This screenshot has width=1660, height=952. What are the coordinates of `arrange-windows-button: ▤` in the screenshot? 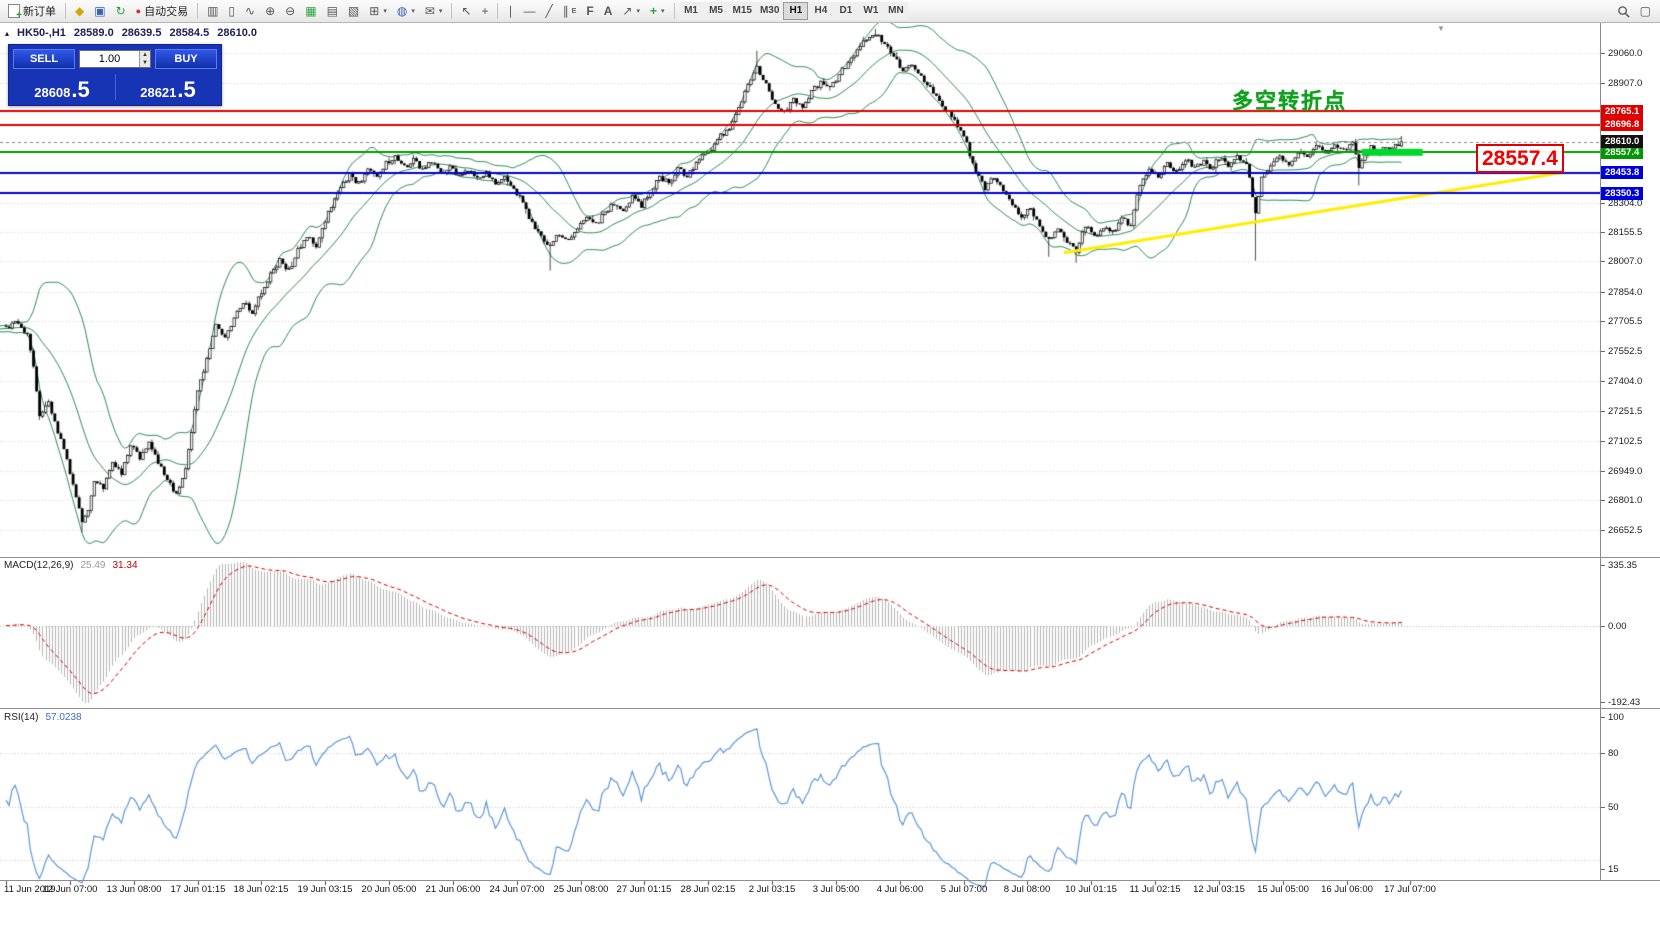 It's located at (332, 11).